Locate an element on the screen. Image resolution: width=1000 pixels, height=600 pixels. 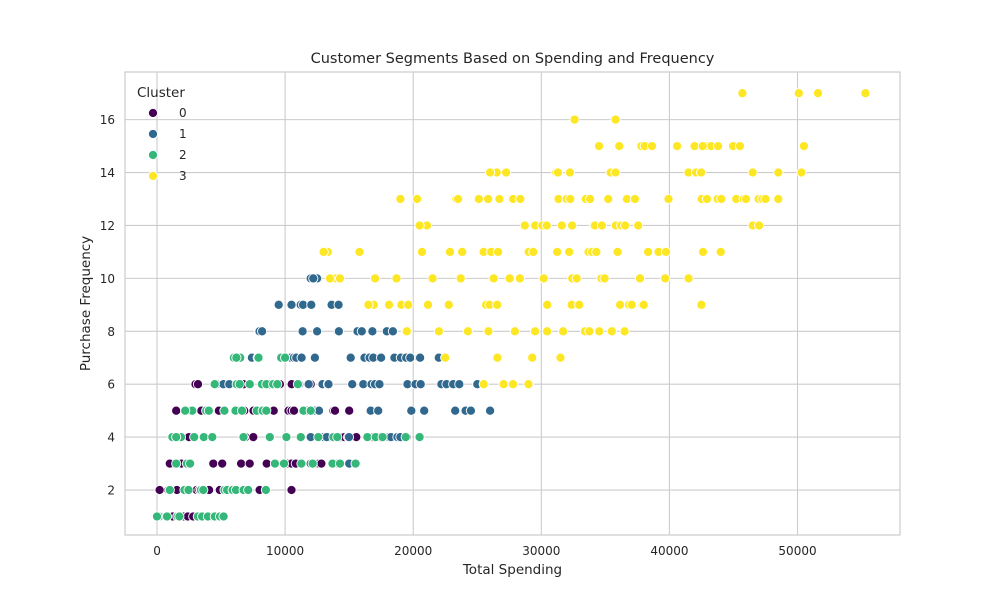
legend-title: Cluster is located at coordinates (161, 93).